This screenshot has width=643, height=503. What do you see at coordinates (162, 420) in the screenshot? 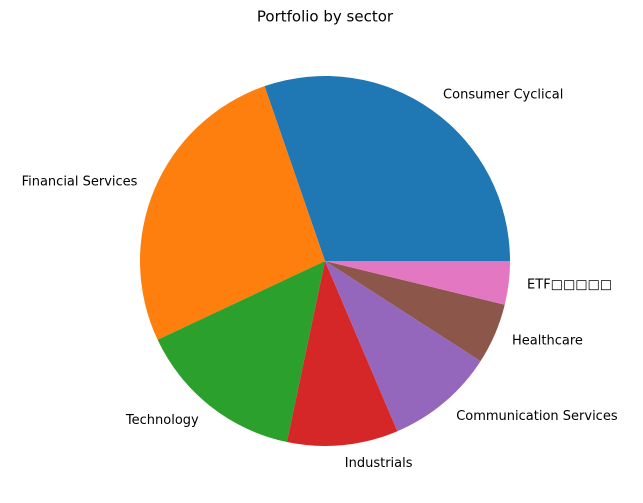
I see `slice-label: Technology` at bounding box center [162, 420].